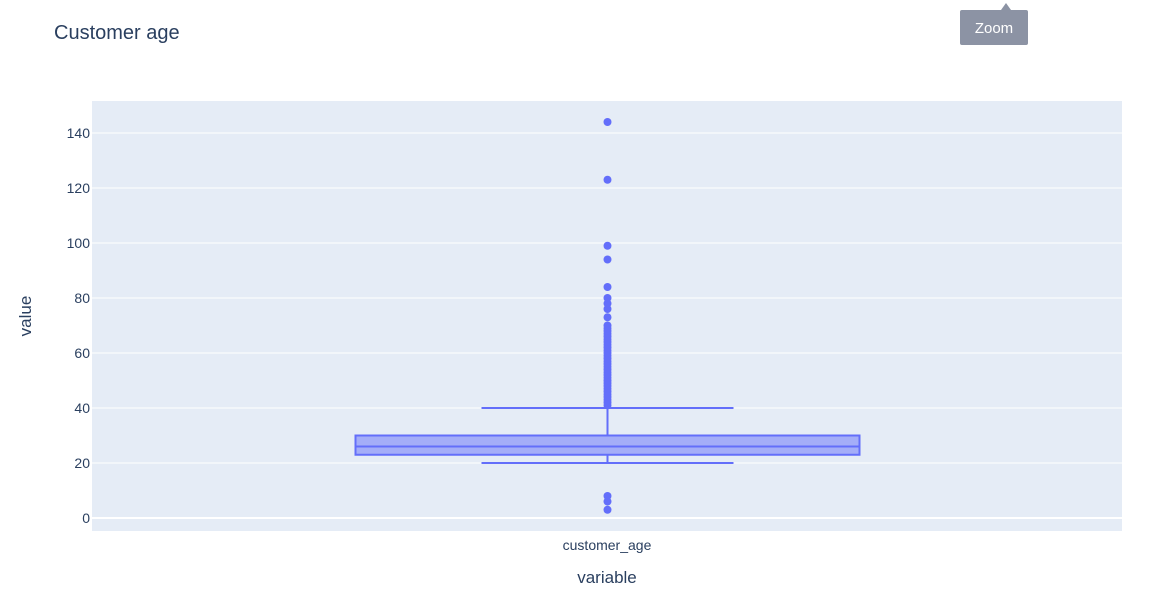 This screenshot has width=1151, height=606. I want to click on outlier-points, so click(607, 316).